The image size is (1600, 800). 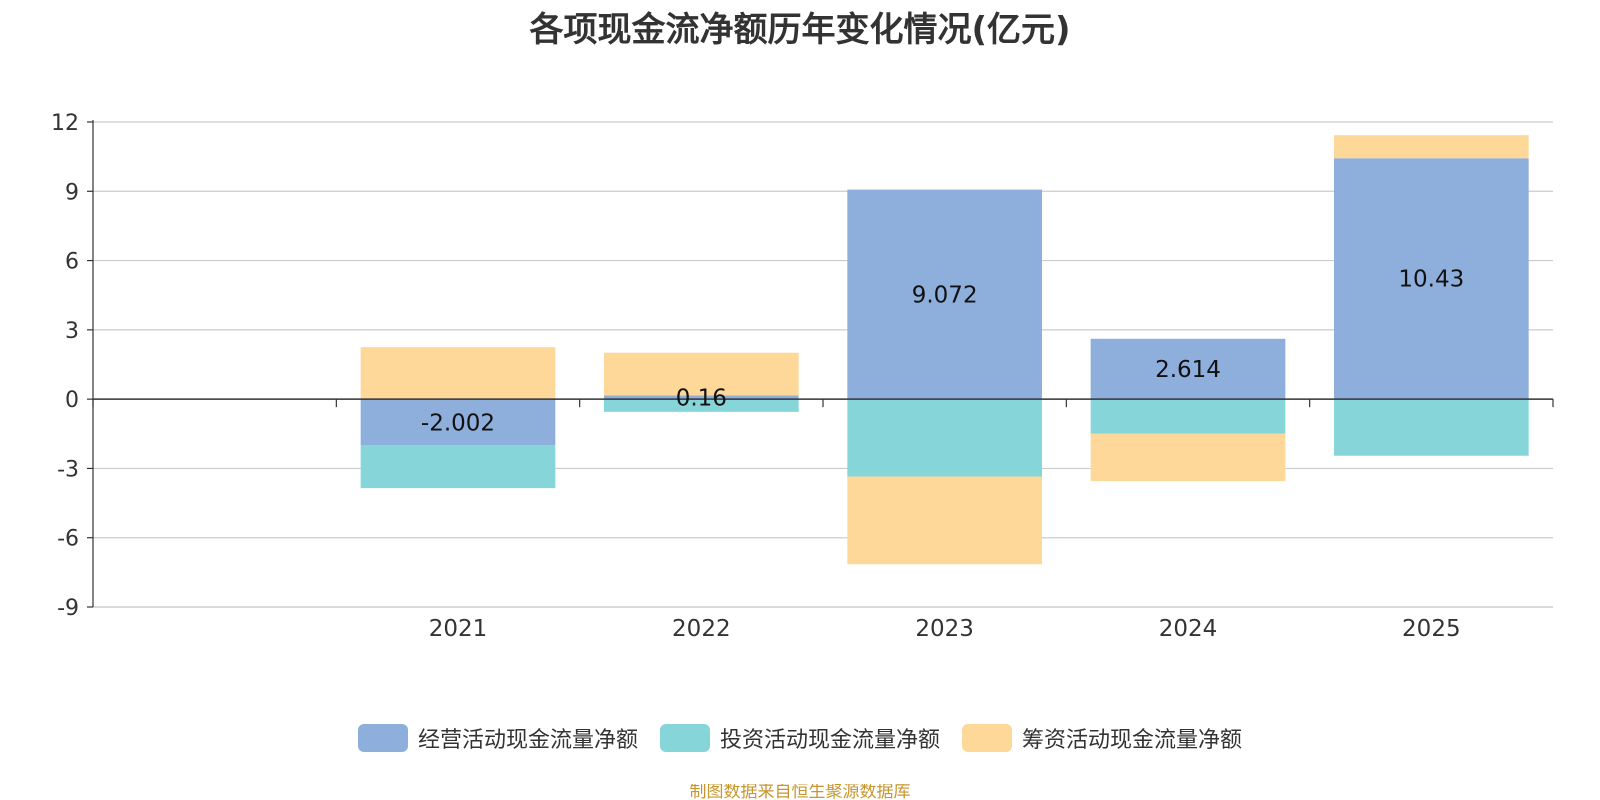 I want to click on bar-s1-2022, so click(x=701, y=405).